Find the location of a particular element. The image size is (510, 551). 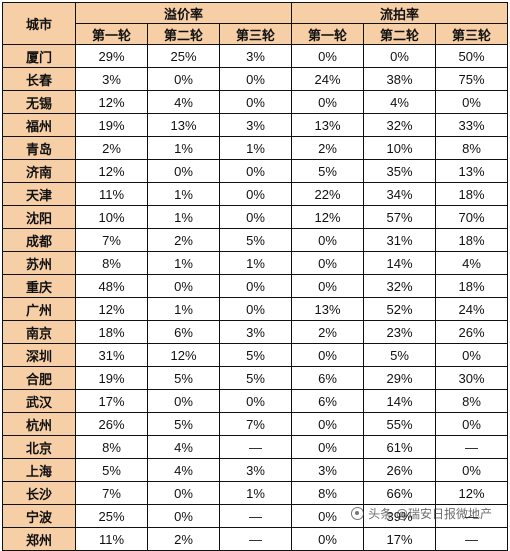

failed-round-2-header: 第二轮 is located at coordinates (399, 34).